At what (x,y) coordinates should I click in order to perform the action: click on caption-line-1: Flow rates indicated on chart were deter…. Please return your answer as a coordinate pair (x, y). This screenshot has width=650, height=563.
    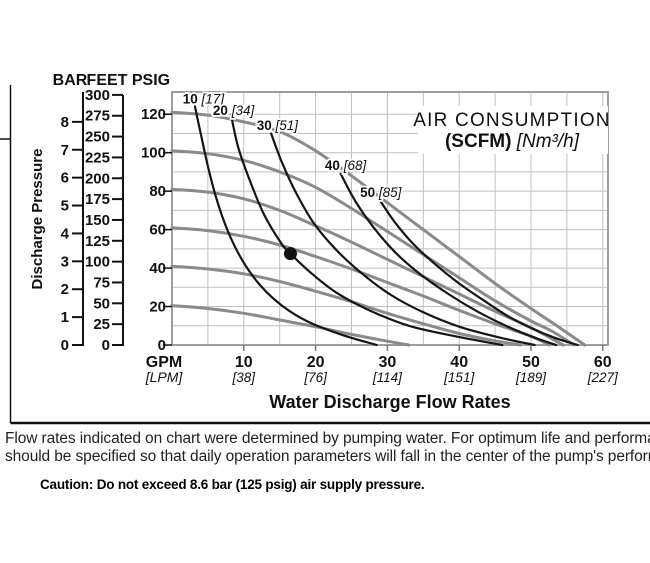
    Looking at the image, I should click on (327, 438).